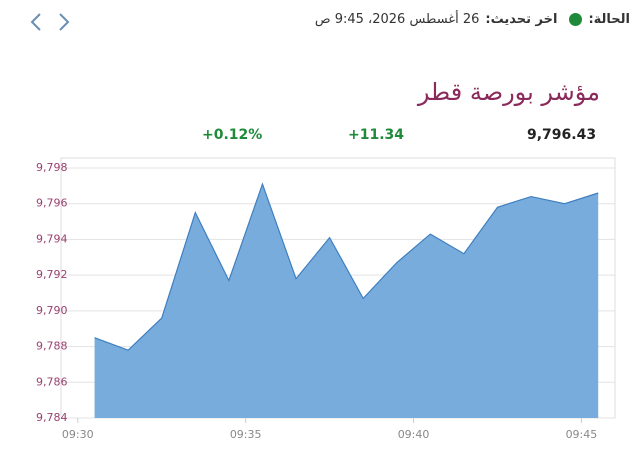 The image size is (640, 465). I want to click on change-pct: +0.12%, so click(232, 135).